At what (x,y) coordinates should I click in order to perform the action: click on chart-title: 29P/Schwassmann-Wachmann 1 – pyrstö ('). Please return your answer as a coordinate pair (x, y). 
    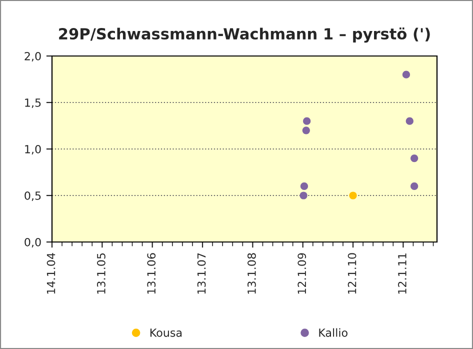
    Looking at the image, I should click on (244, 35).